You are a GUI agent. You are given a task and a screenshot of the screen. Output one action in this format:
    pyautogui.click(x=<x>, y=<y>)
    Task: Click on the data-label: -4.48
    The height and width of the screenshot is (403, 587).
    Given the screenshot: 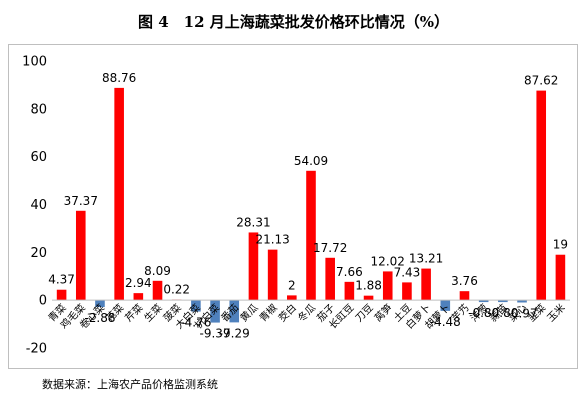 What is the action you would take?
    pyautogui.click(x=445, y=322)
    